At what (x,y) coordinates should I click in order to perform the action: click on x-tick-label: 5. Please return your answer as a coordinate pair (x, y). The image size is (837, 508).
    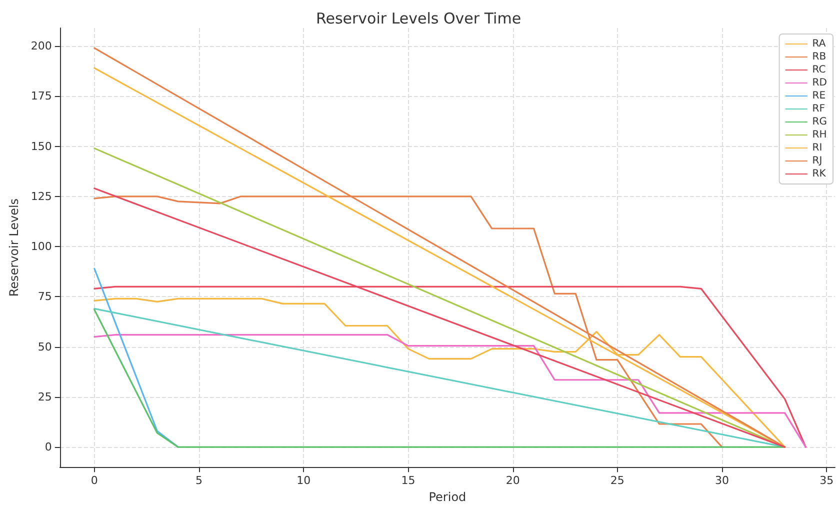
    Looking at the image, I should click on (199, 481).